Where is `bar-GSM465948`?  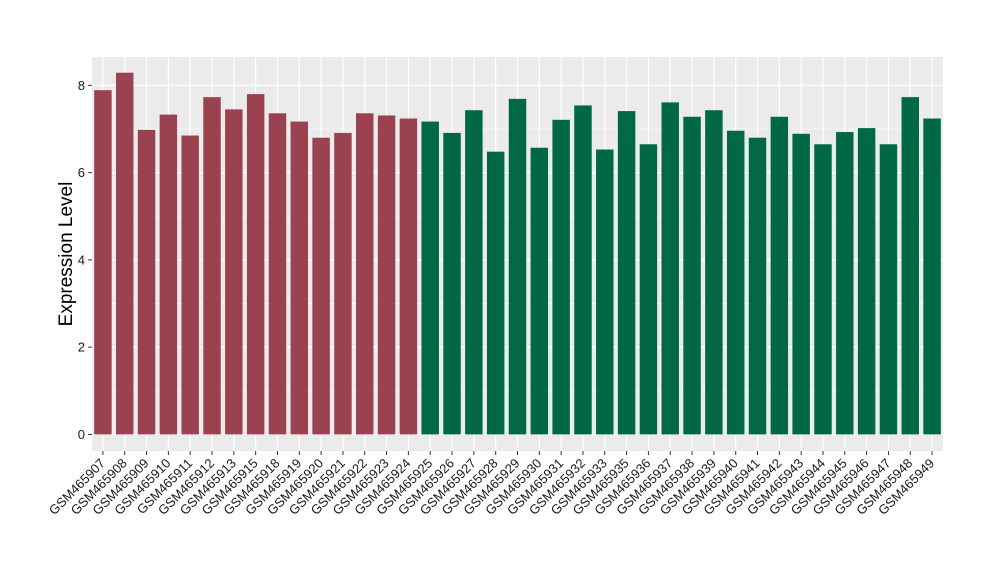
bar-GSM465948 is located at coordinates (910, 266).